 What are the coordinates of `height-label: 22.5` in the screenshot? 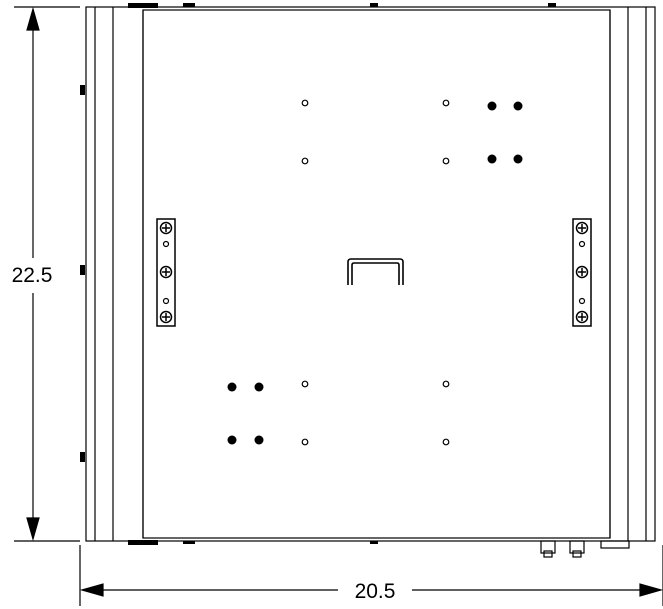 It's located at (32, 275).